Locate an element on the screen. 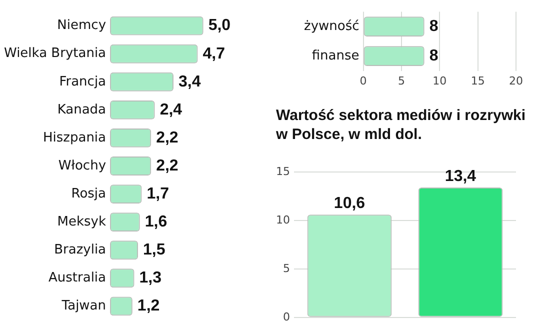 This screenshot has height=332, width=536. x-tick-label: 10 is located at coordinates (439, 81).